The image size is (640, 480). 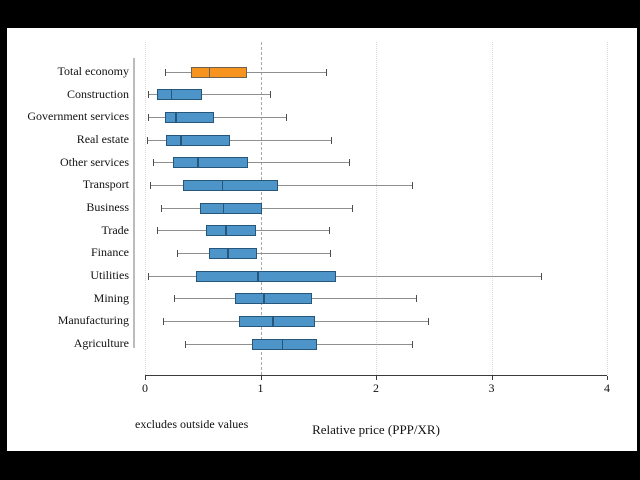 I want to click on category-label: Agriculture, so click(x=101, y=343).